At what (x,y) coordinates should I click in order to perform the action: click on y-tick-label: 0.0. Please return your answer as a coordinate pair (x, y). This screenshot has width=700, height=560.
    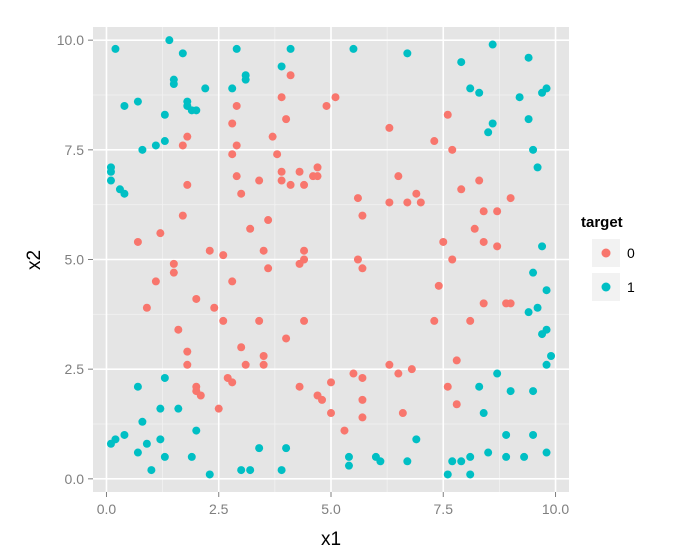
    Looking at the image, I should click on (75, 479).